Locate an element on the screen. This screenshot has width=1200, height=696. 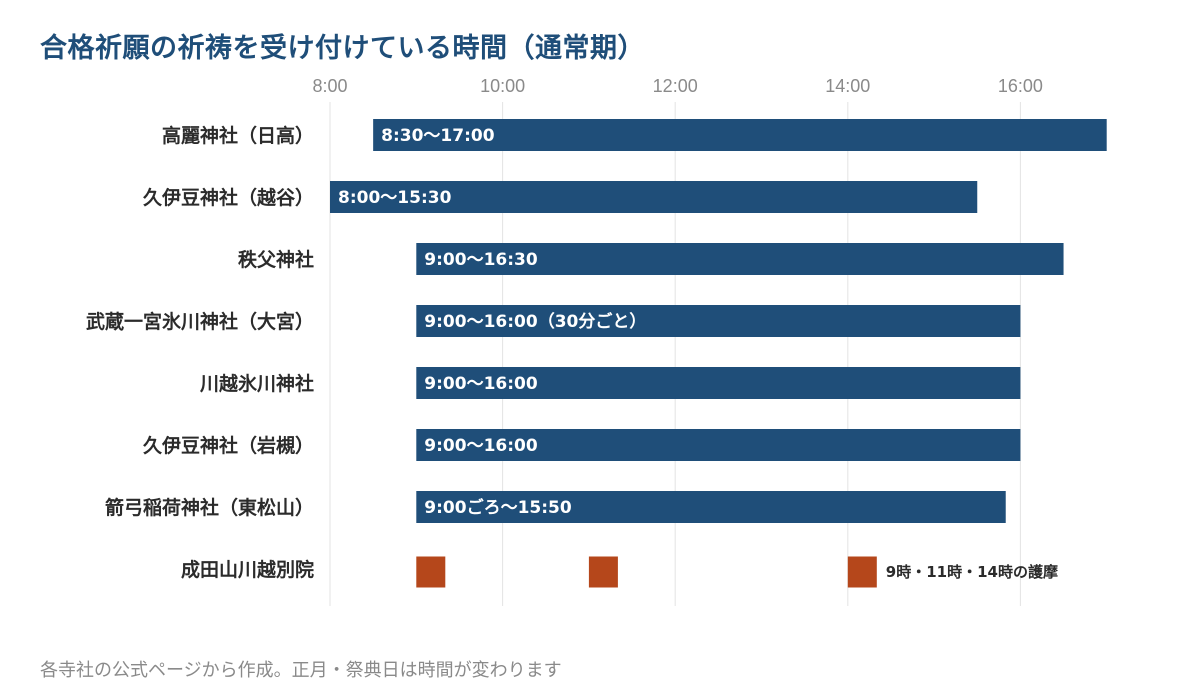
category-label: 久伊豆神社（越谷） is located at coordinates (228, 197).